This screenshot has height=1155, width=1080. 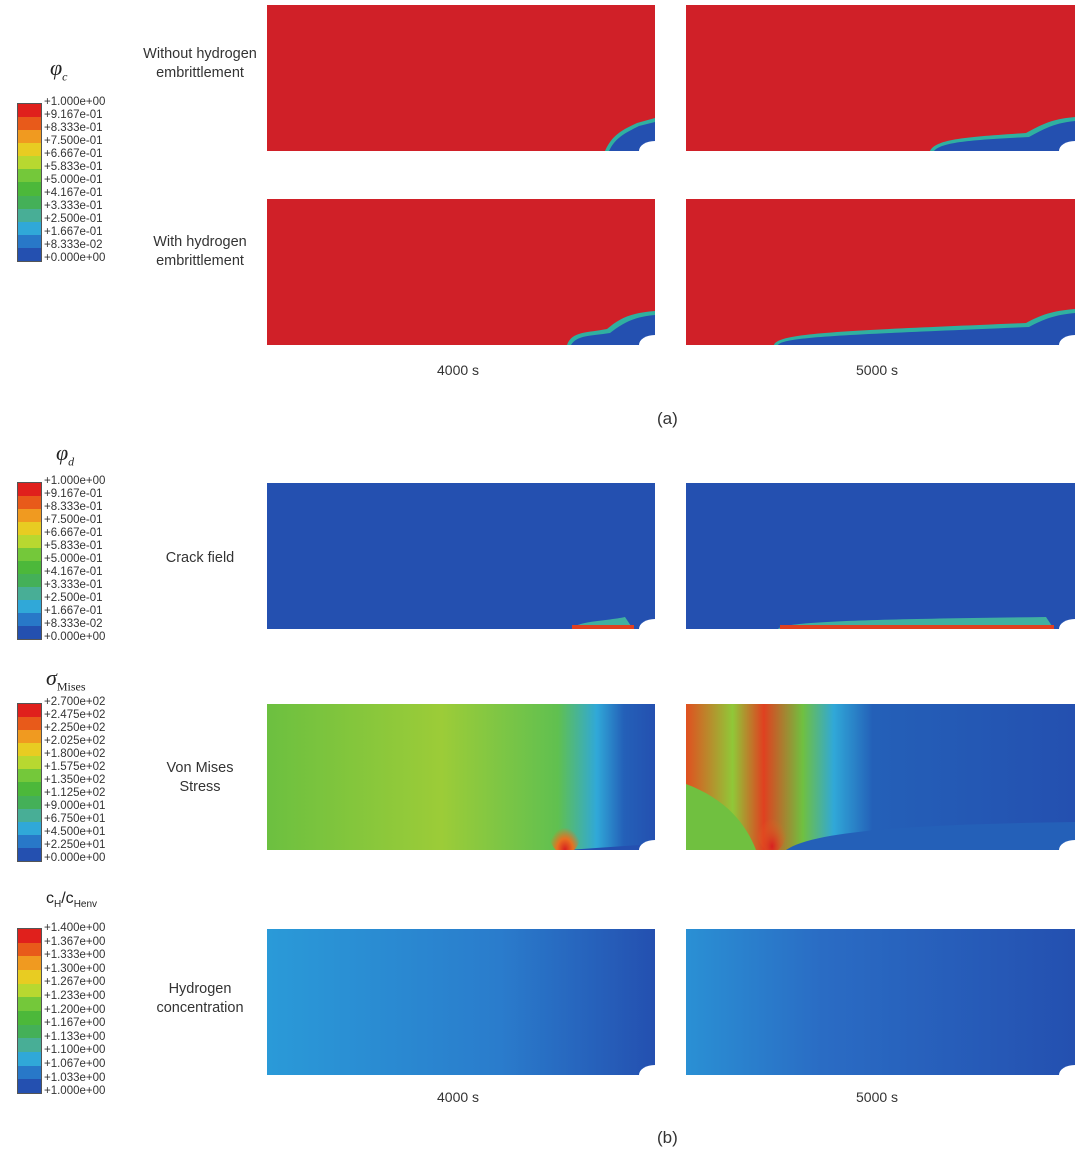 What do you see at coordinates (458, 370) in the screenshot?
I see `time-label-4000s-a: 4000 s` at bounding box center [458, 370].